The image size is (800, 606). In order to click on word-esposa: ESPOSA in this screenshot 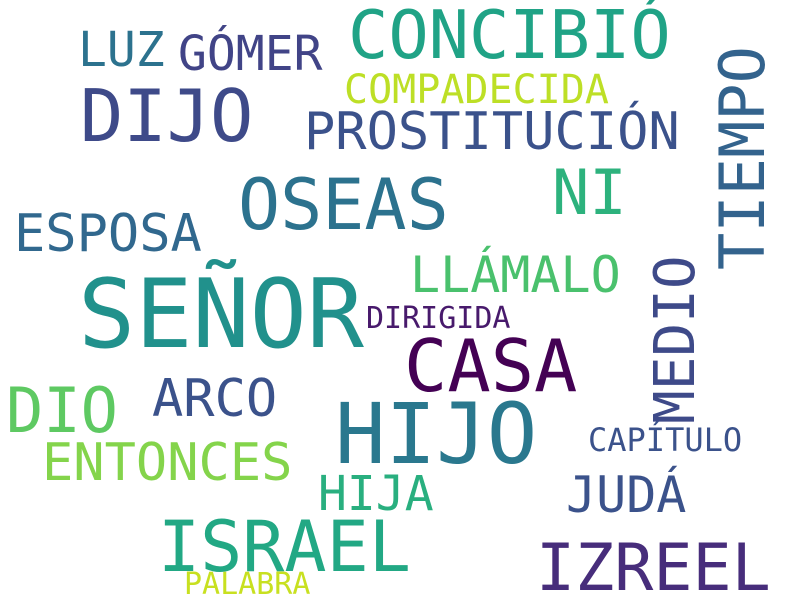, I will do `click(108, 234)`.